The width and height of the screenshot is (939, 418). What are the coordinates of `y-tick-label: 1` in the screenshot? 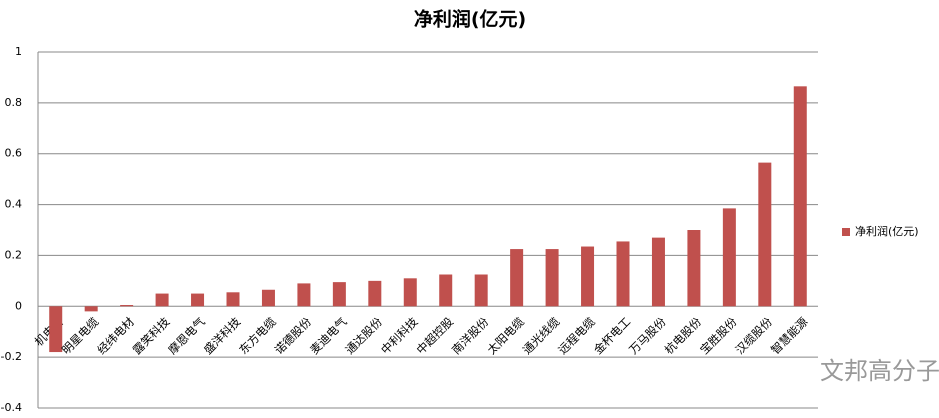 It's located at (18, 51).